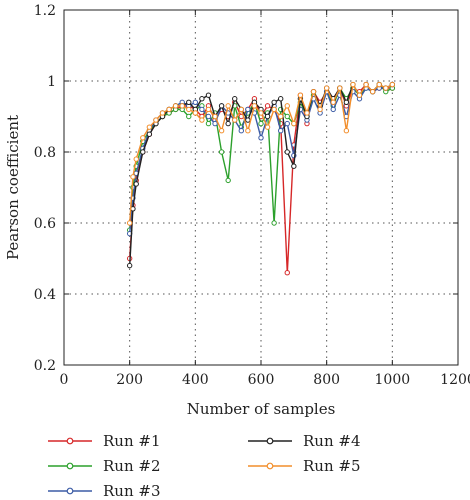 The image size is (470, 500). I want to click on legend-item: Run #5, so click(304, 466).